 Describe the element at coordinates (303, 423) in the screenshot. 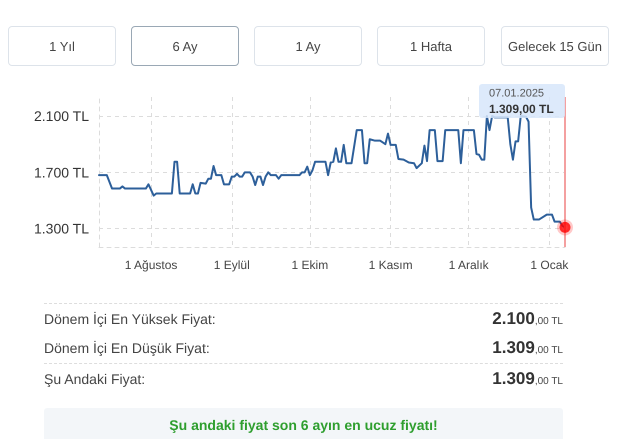

I see `text: Şu andaki fiyat son 6 ayın en ucuz fiyatı!` at that location.